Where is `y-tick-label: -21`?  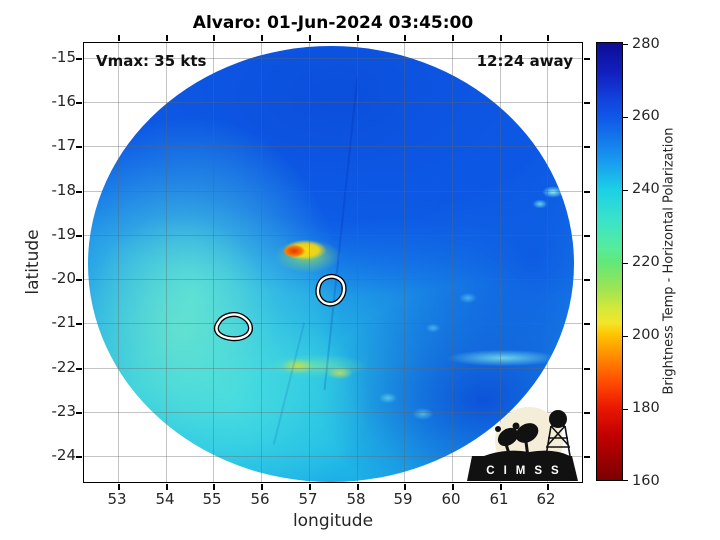
y-tick-label: -21 is located at coordinates (64, 322).